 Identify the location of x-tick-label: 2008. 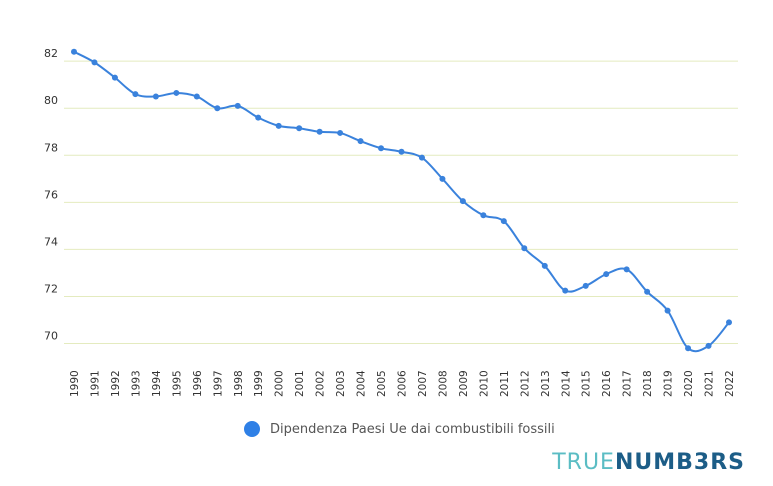
(443, 383).